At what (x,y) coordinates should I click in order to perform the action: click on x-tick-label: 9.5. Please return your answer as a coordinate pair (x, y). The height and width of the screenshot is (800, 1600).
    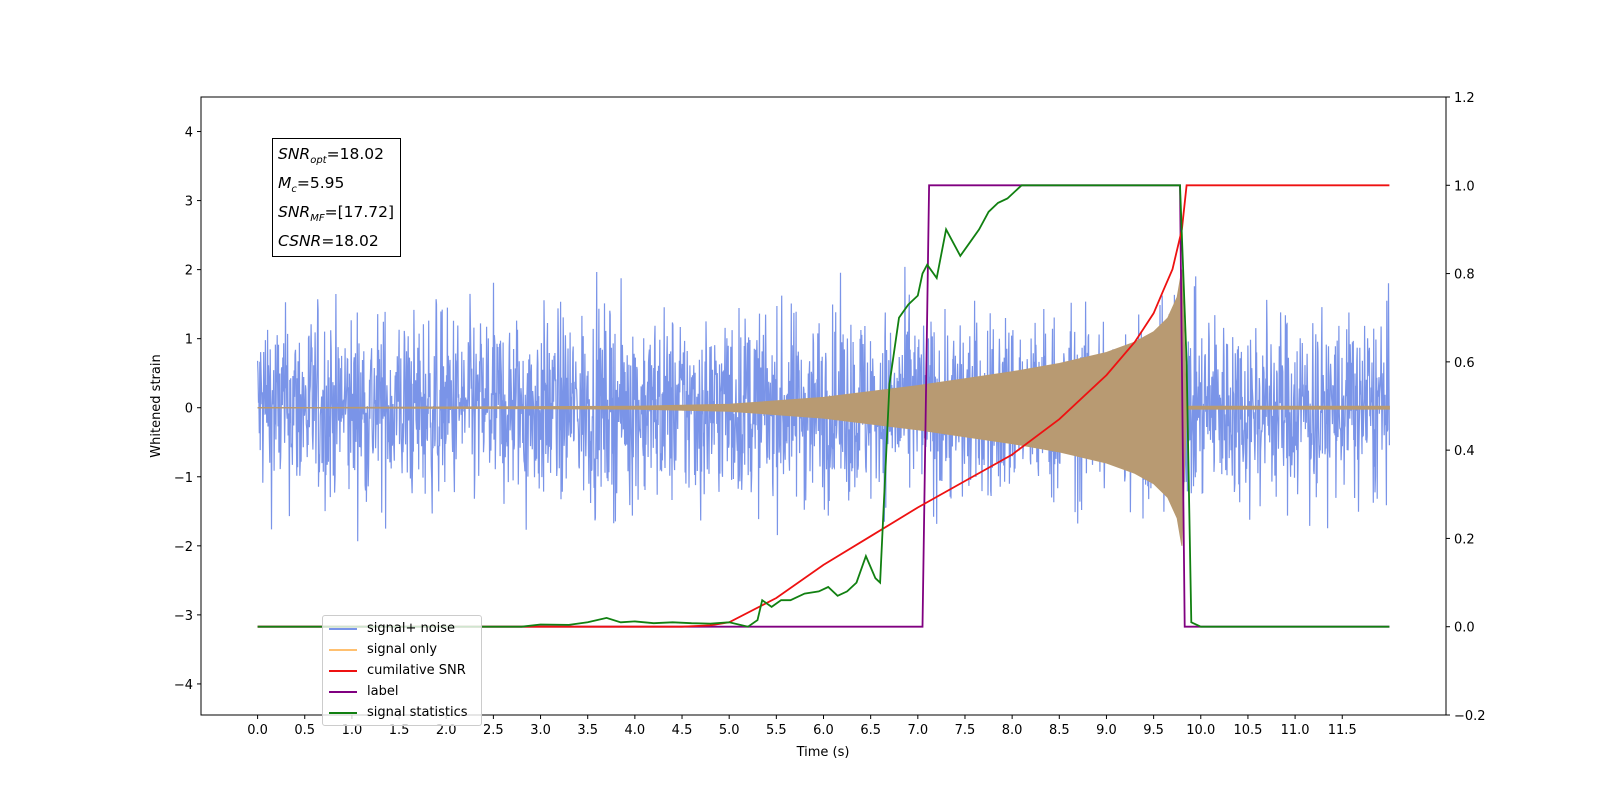
    Looking at the image, I should click on (1153, 730).